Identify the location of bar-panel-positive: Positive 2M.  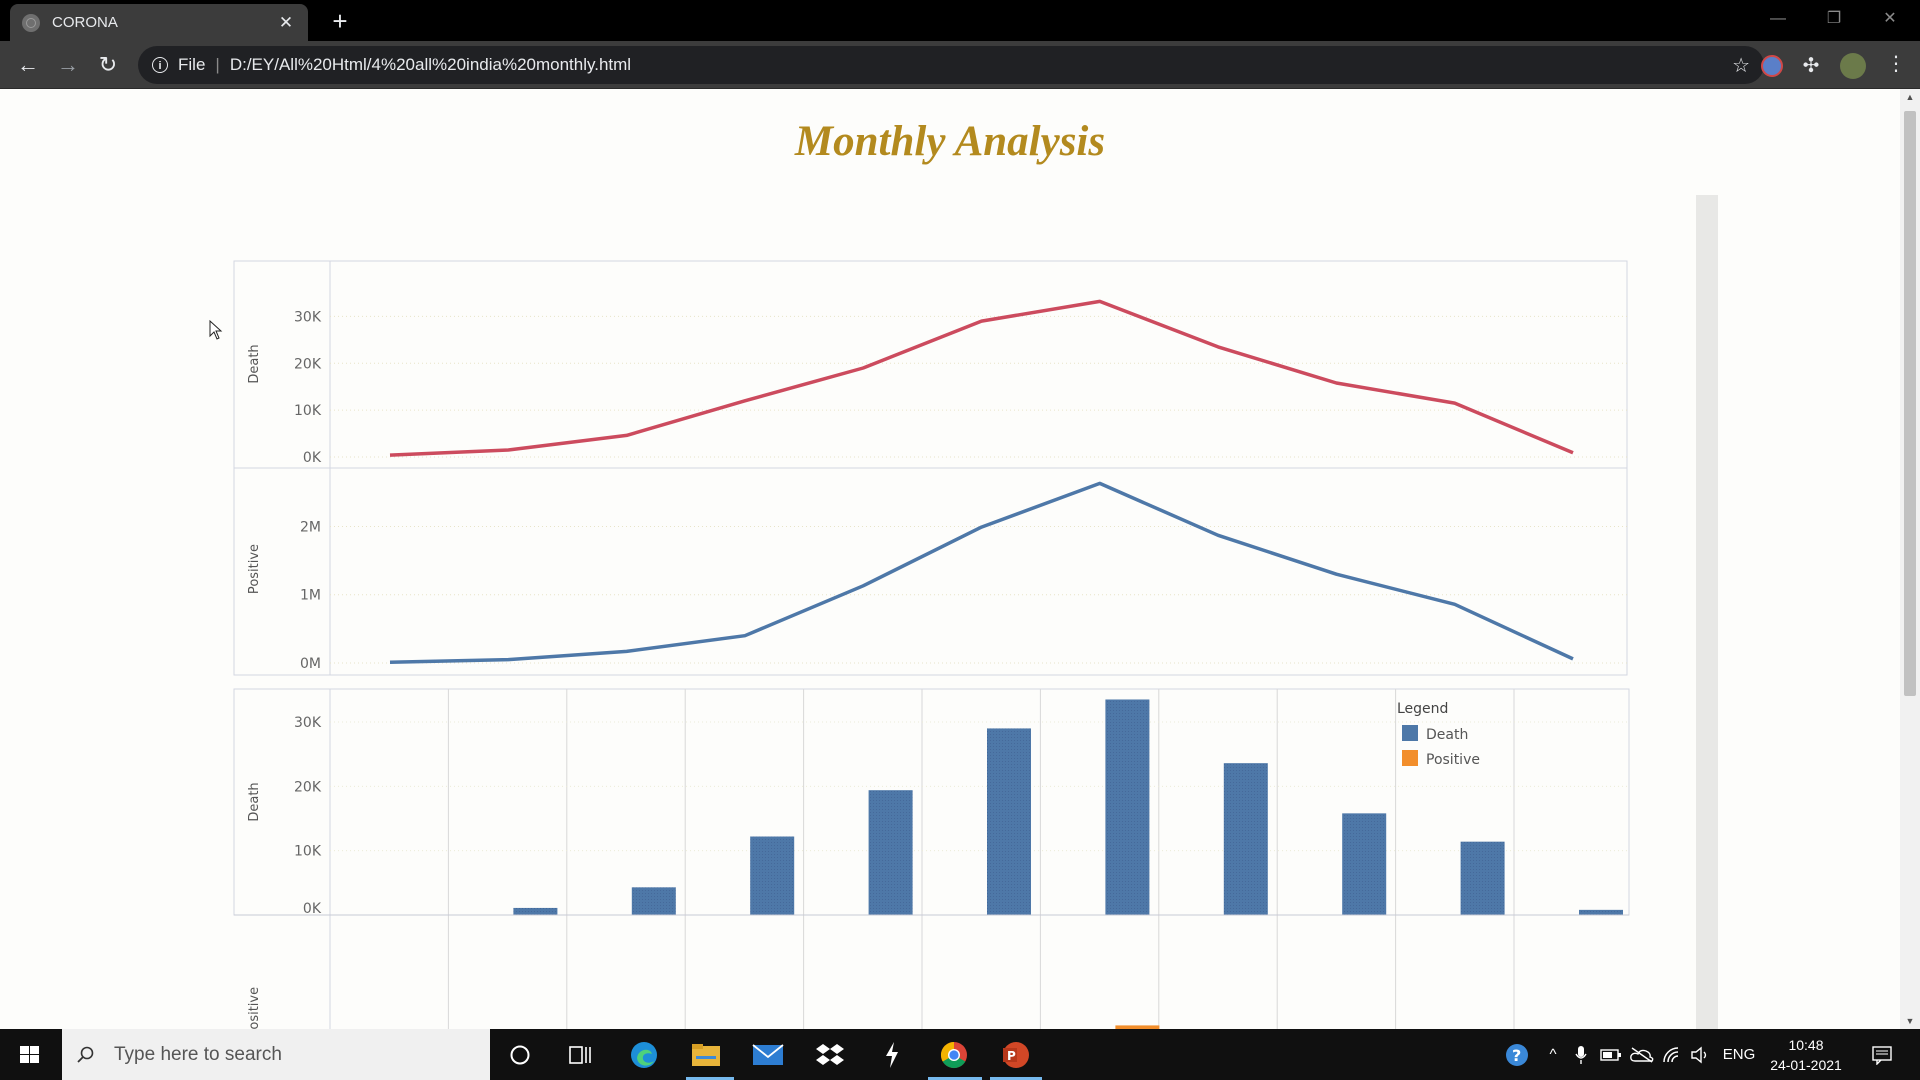
(931, 971).